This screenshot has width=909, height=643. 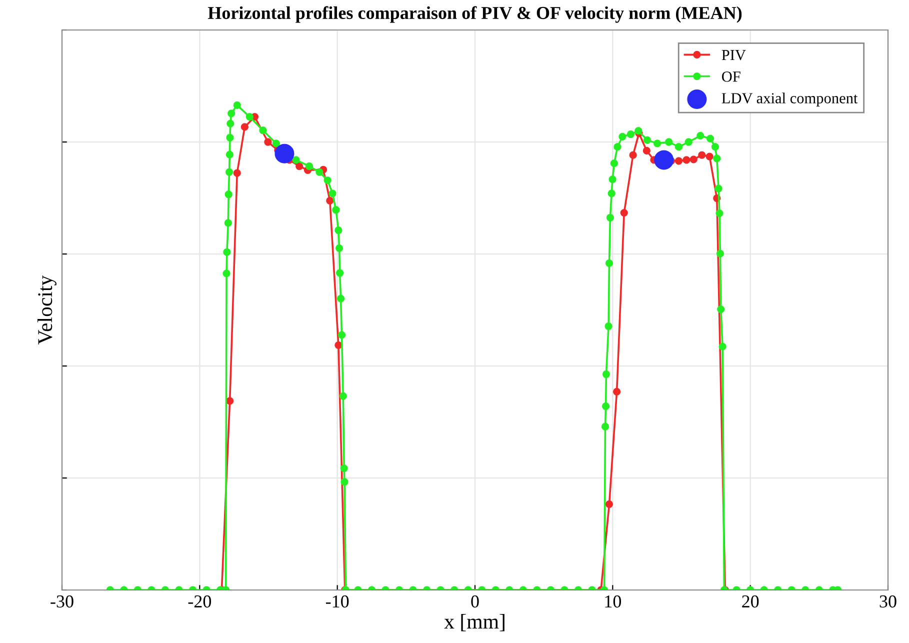 I want to click on x-tick-label: -30, so click(x=62, y=601).